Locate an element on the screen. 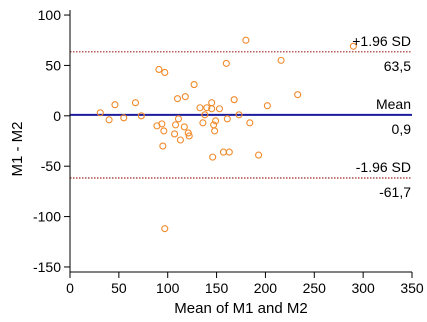  y-axis-title: M1 - M2 is located at coordinates (17, 148).